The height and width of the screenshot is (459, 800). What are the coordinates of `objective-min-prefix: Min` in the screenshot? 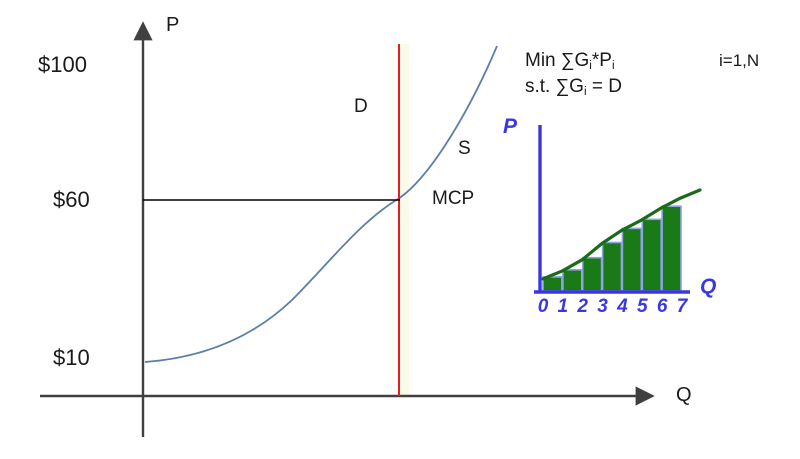 It's located at (543, 60).